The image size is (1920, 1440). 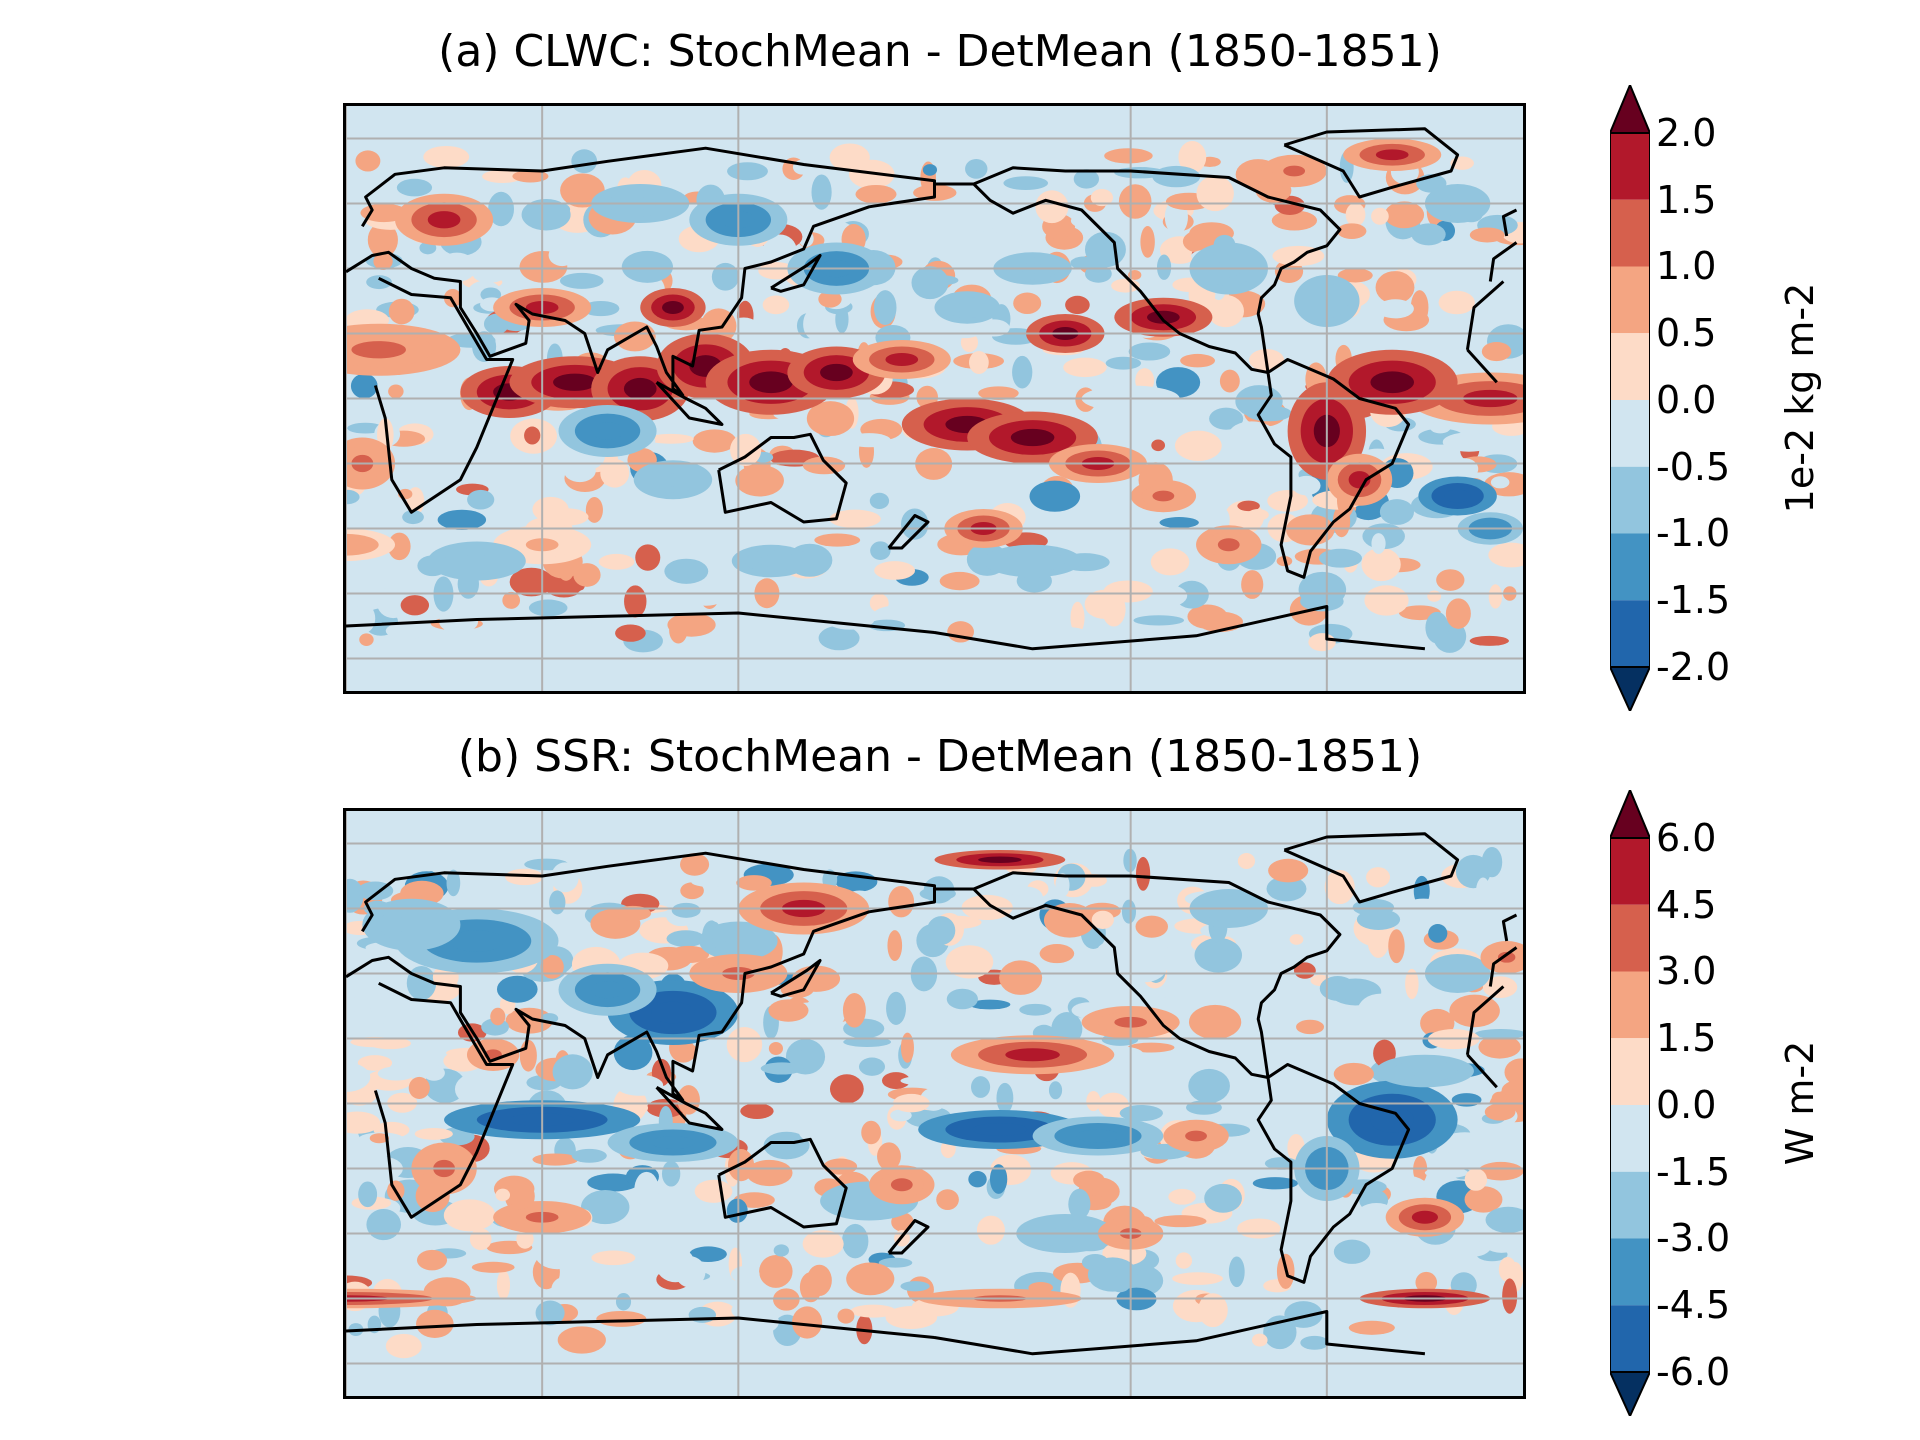 I want to click on panel-b-colorbar-label: W m-2, so click(x=1800, y=1103).